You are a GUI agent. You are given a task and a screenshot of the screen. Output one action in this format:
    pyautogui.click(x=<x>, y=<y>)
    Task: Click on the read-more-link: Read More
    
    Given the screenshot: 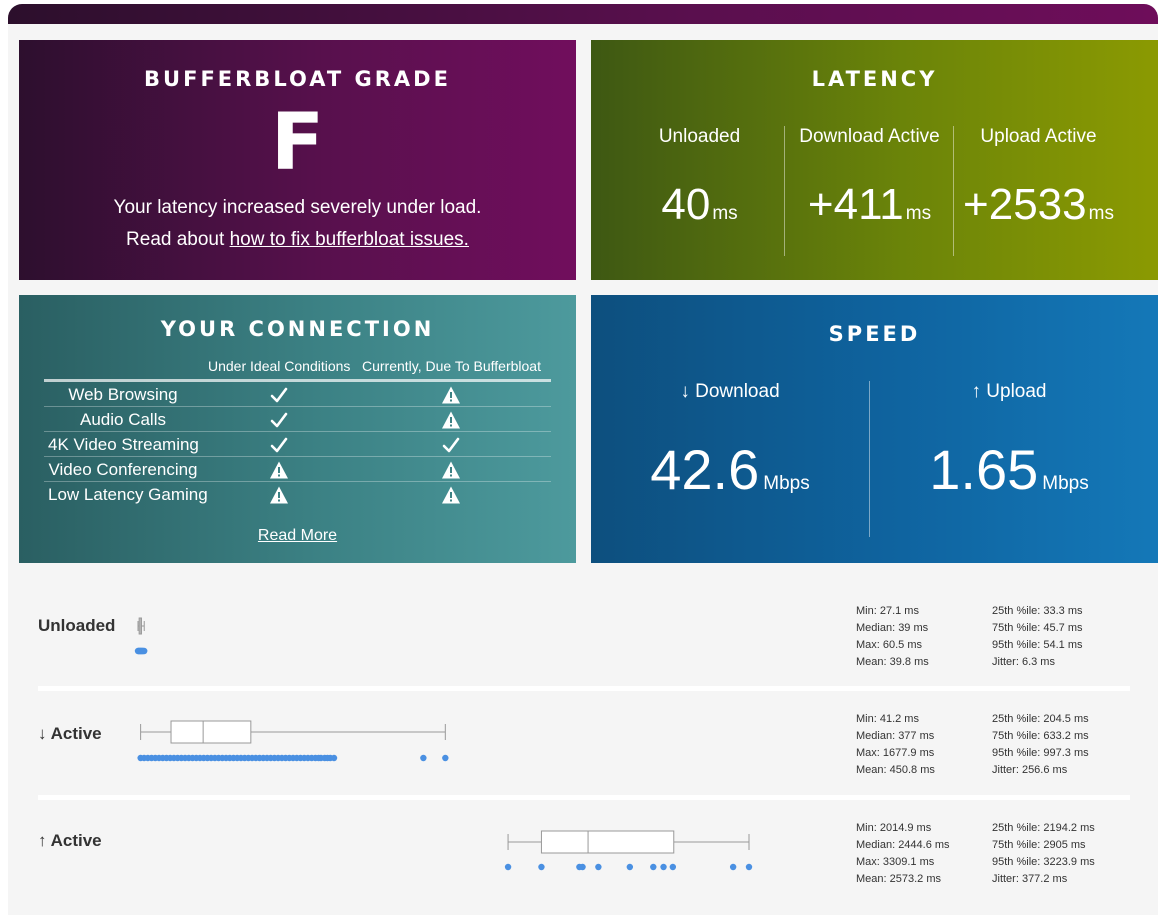 What is the action you would take?
    pyautogui.click(x=297, y=535)
    